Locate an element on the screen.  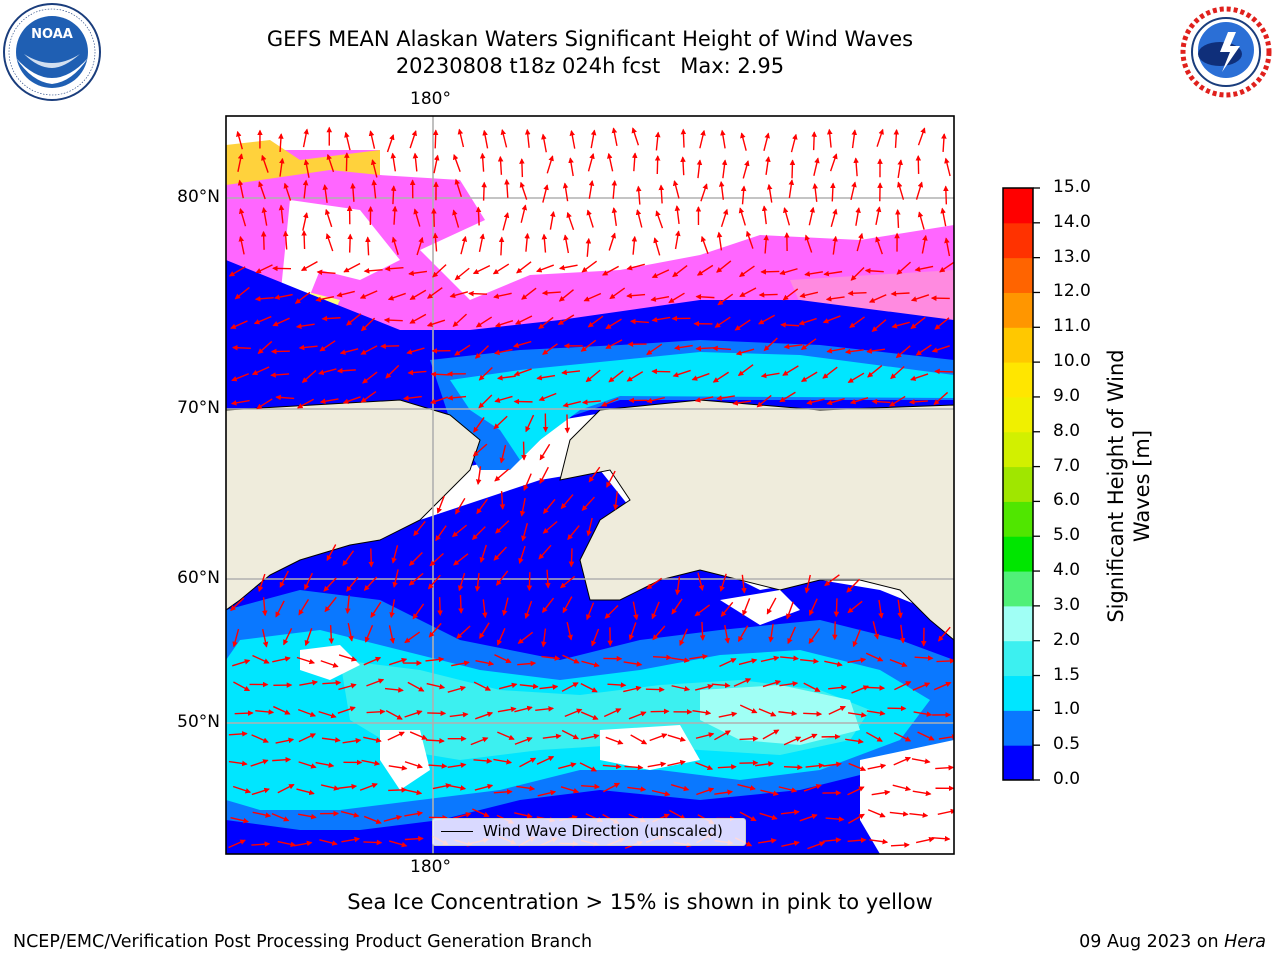
colorbar-cells is located at coordinates (1018, 484).